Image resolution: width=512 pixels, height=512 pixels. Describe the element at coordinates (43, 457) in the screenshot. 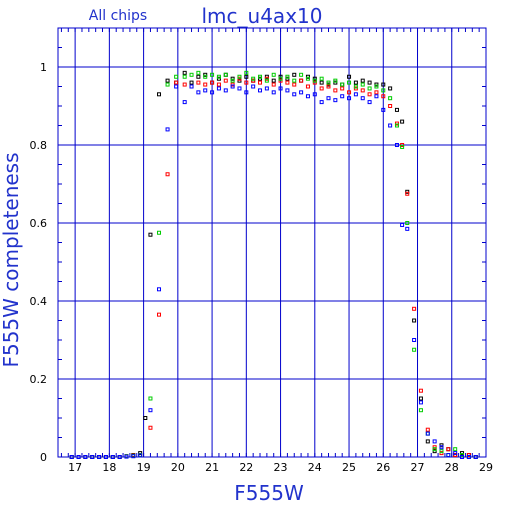

I see `y-tick-label: 0` at that location.